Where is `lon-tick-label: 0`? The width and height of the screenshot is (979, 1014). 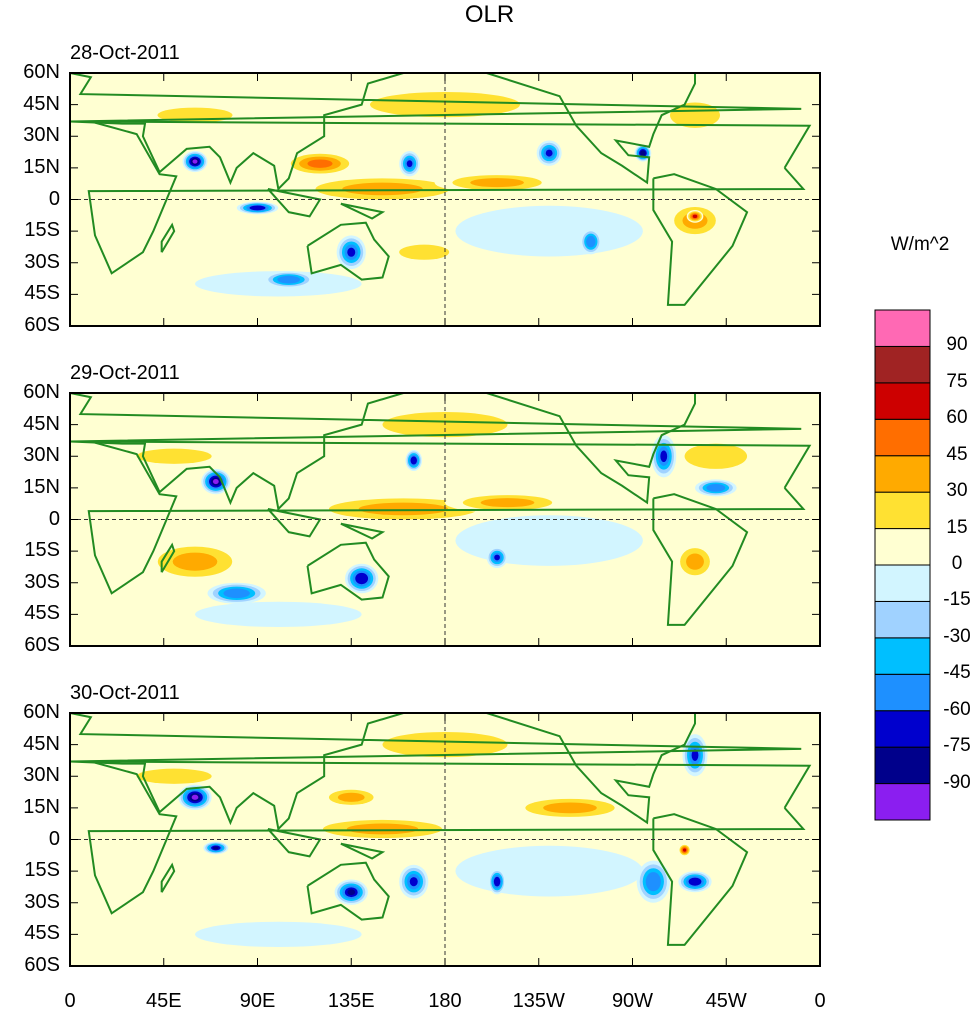 lon-tick-label: 0 is located at coordinates (70, 1001).